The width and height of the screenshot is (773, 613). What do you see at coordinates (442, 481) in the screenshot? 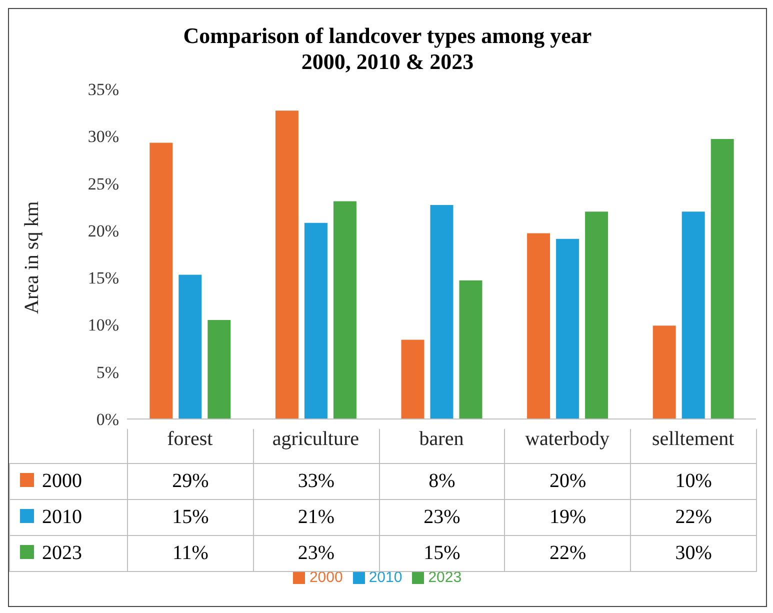
I see `data-label: 8%` at bounding box center [442, 481].